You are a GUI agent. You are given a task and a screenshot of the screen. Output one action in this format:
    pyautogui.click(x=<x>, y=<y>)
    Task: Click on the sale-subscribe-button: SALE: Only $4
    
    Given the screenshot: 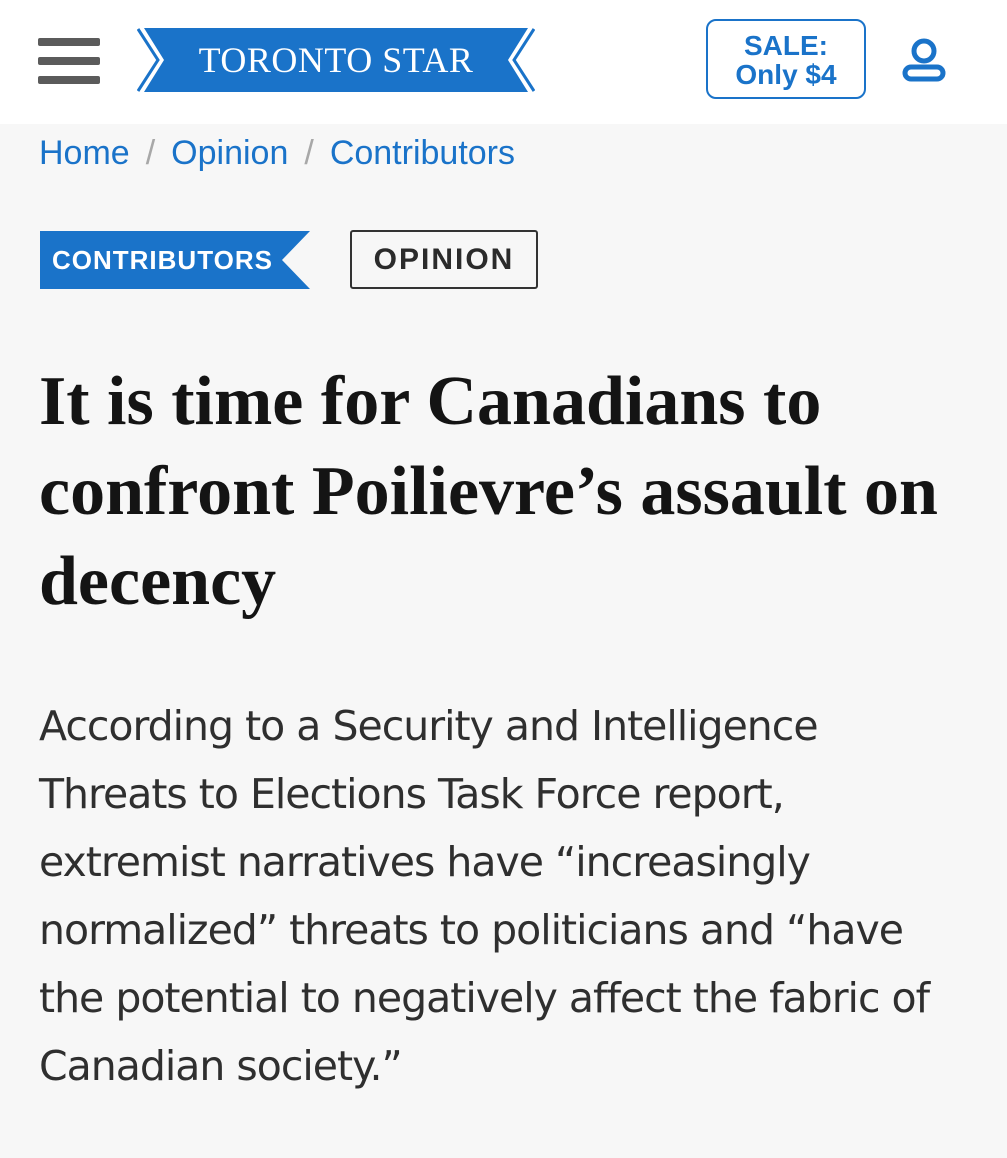 What is the action you would take?
    pyautogui.click(x=786, y=59)
    